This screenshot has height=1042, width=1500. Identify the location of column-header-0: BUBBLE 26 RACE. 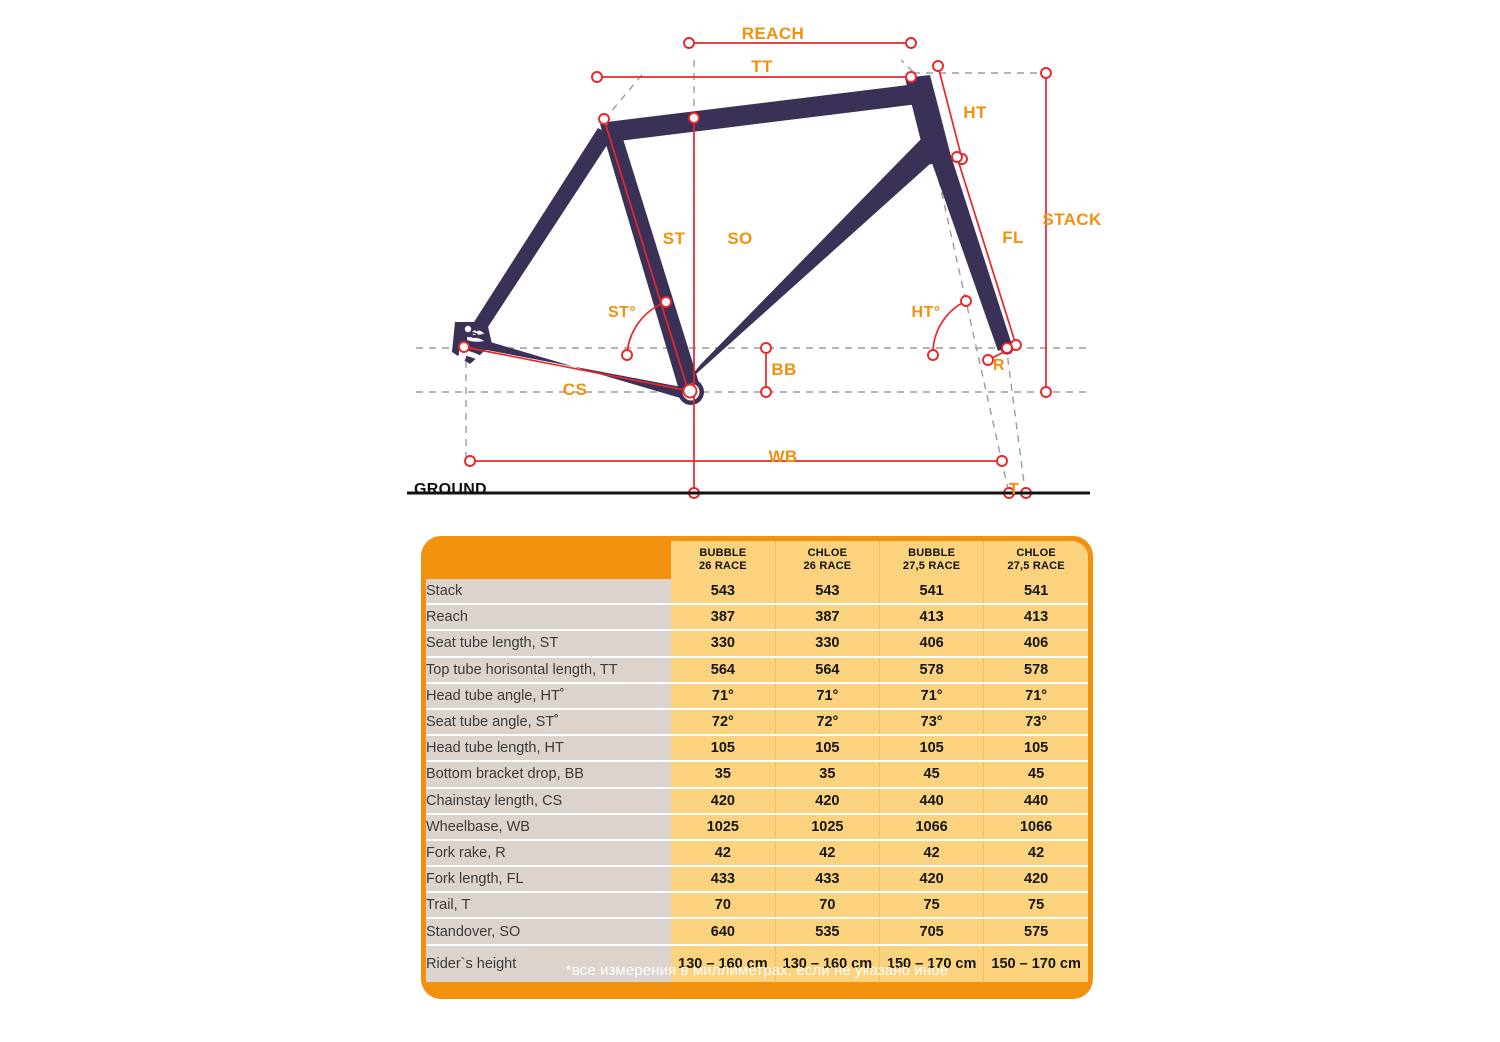
(723, 560).